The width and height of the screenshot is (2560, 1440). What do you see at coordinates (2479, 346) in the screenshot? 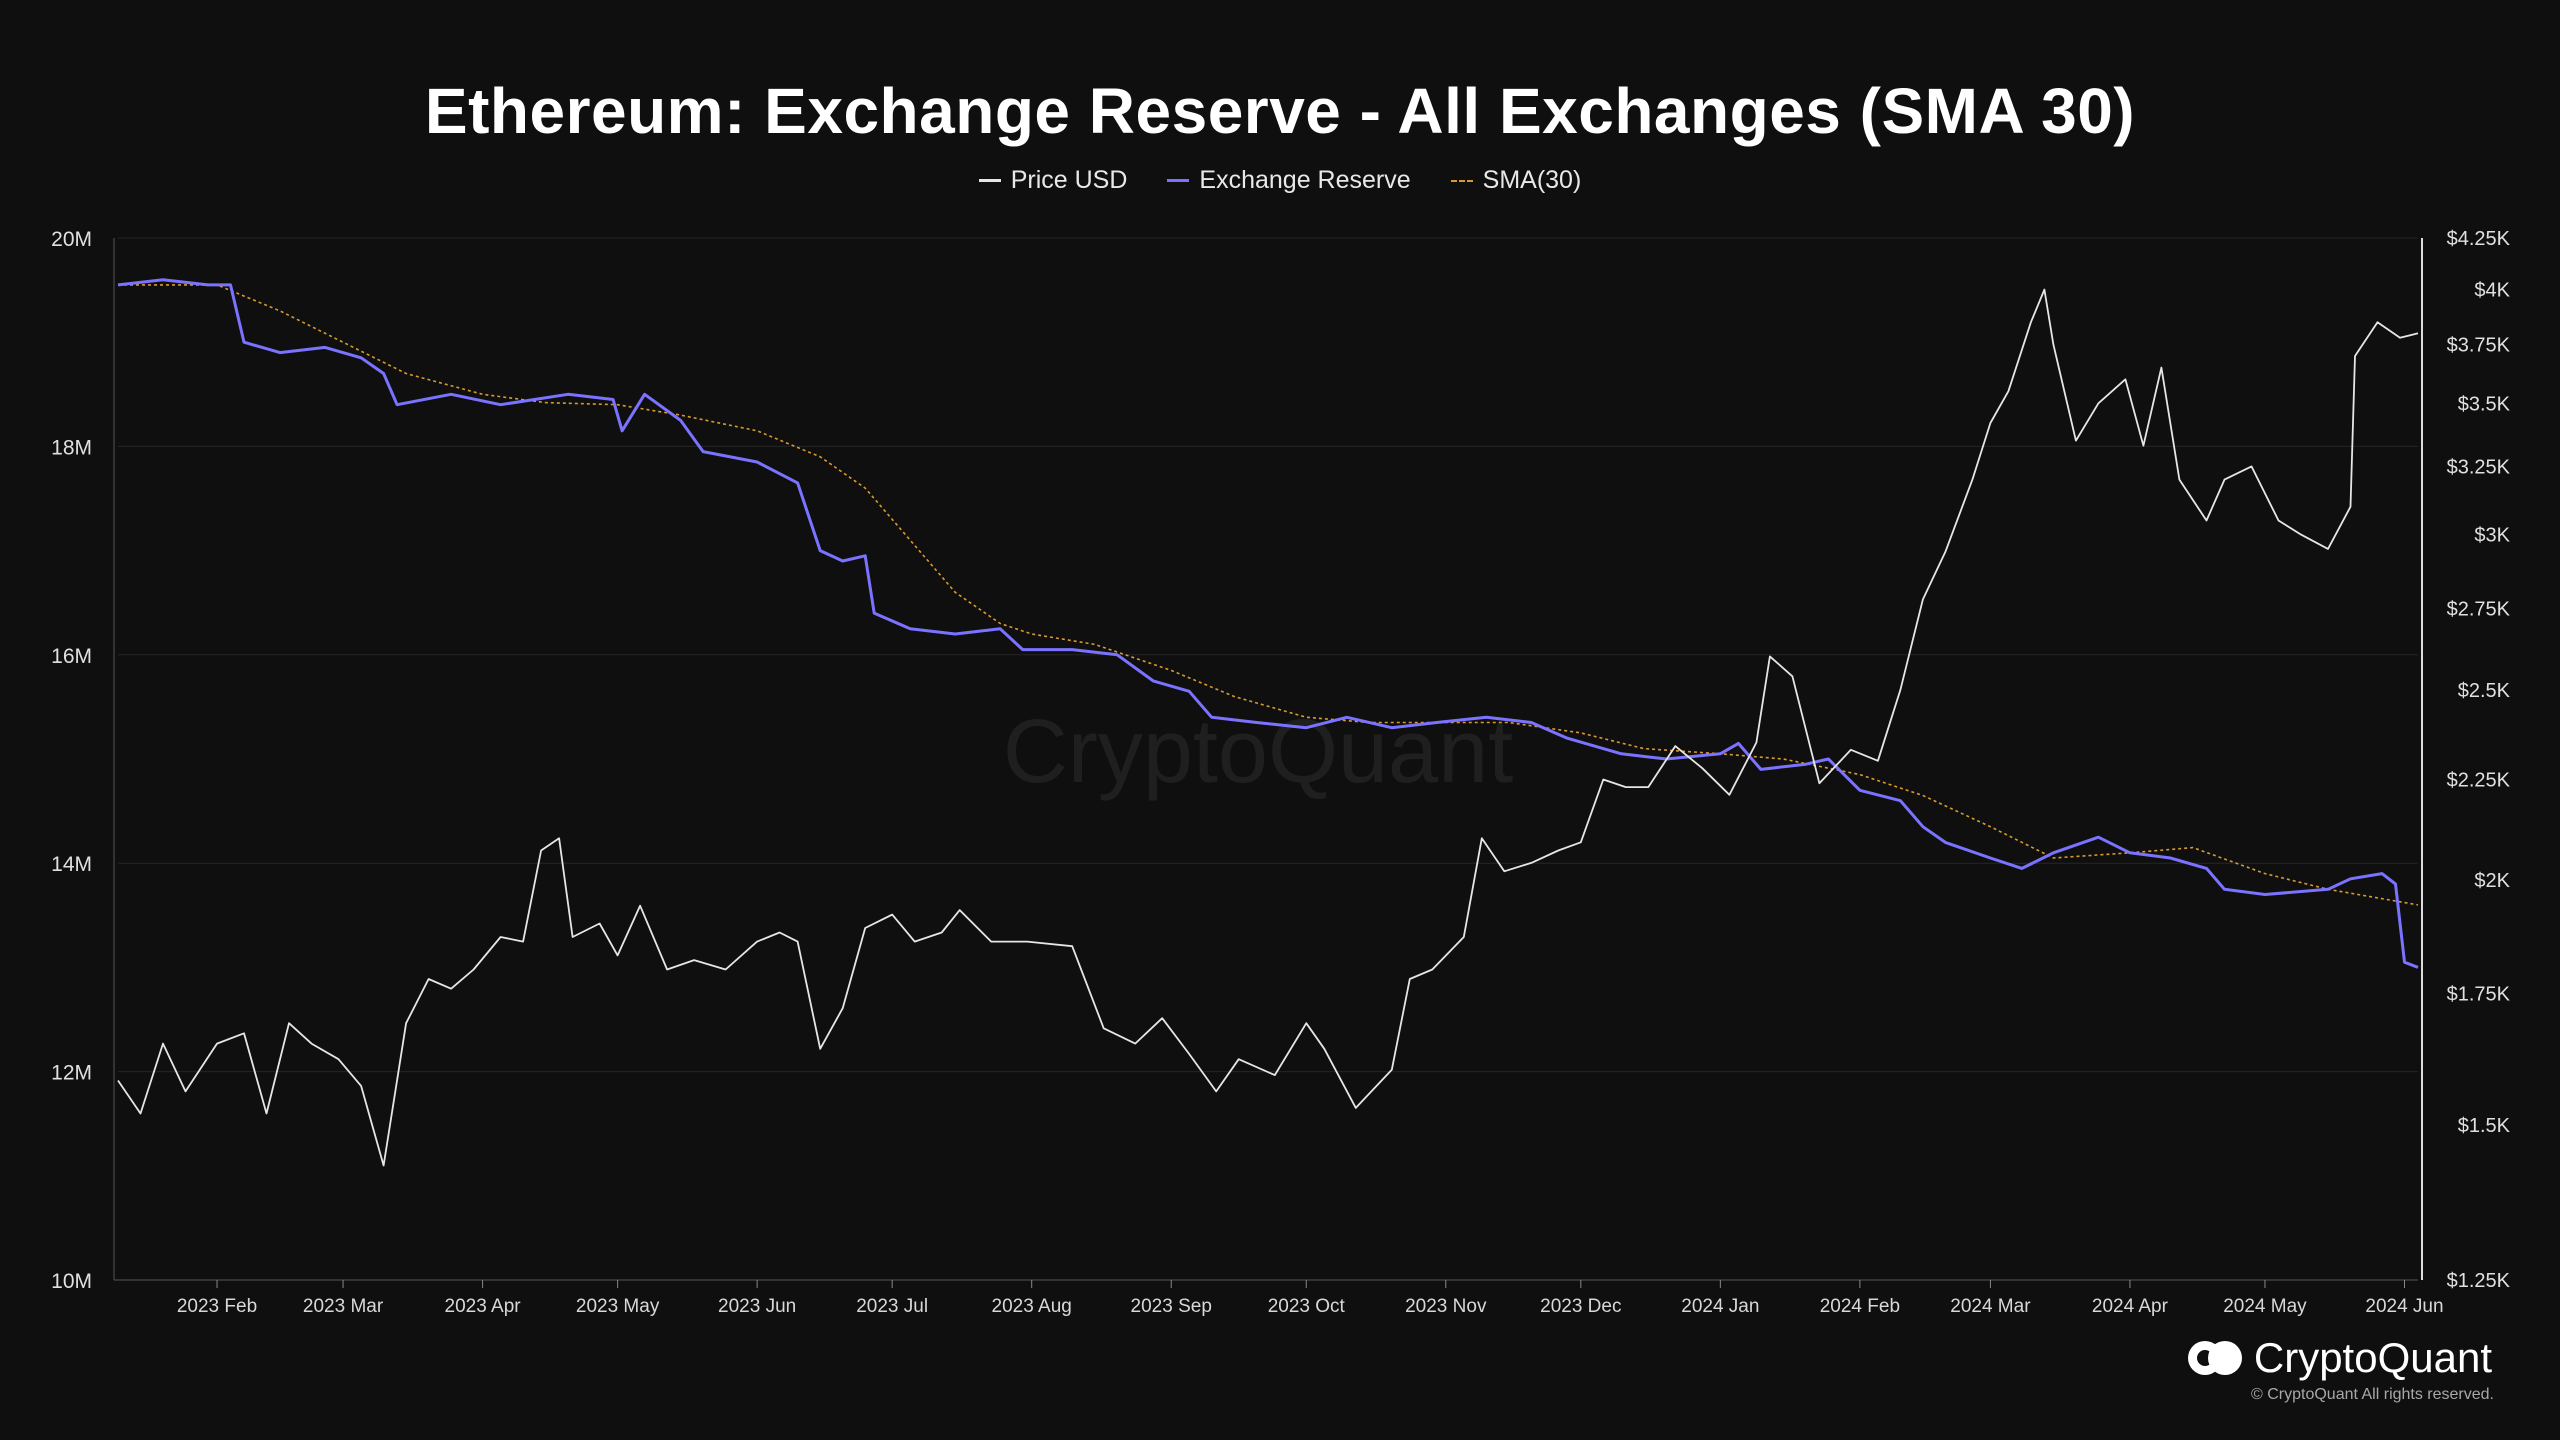
I see `right-tick-label: $3.75K` at bounding box center [2479, 346].